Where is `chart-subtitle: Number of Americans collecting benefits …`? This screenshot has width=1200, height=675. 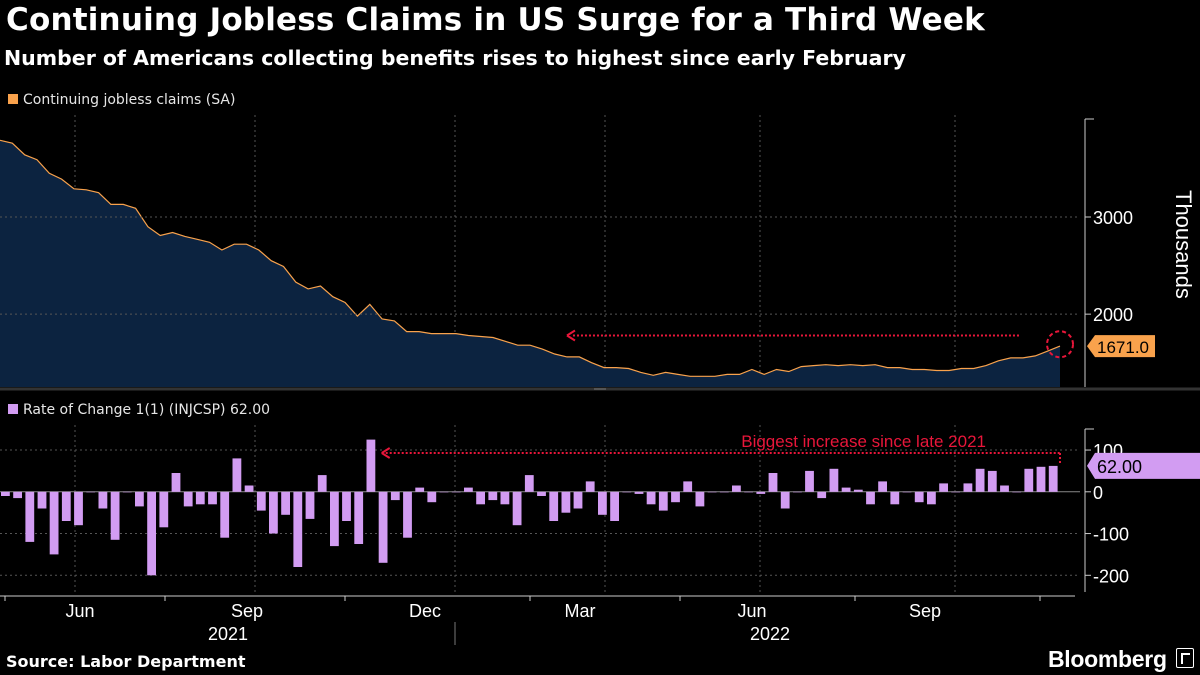 chart-subtitle: Number of Americans collecting benefits … is located at coordinates (455, 58).